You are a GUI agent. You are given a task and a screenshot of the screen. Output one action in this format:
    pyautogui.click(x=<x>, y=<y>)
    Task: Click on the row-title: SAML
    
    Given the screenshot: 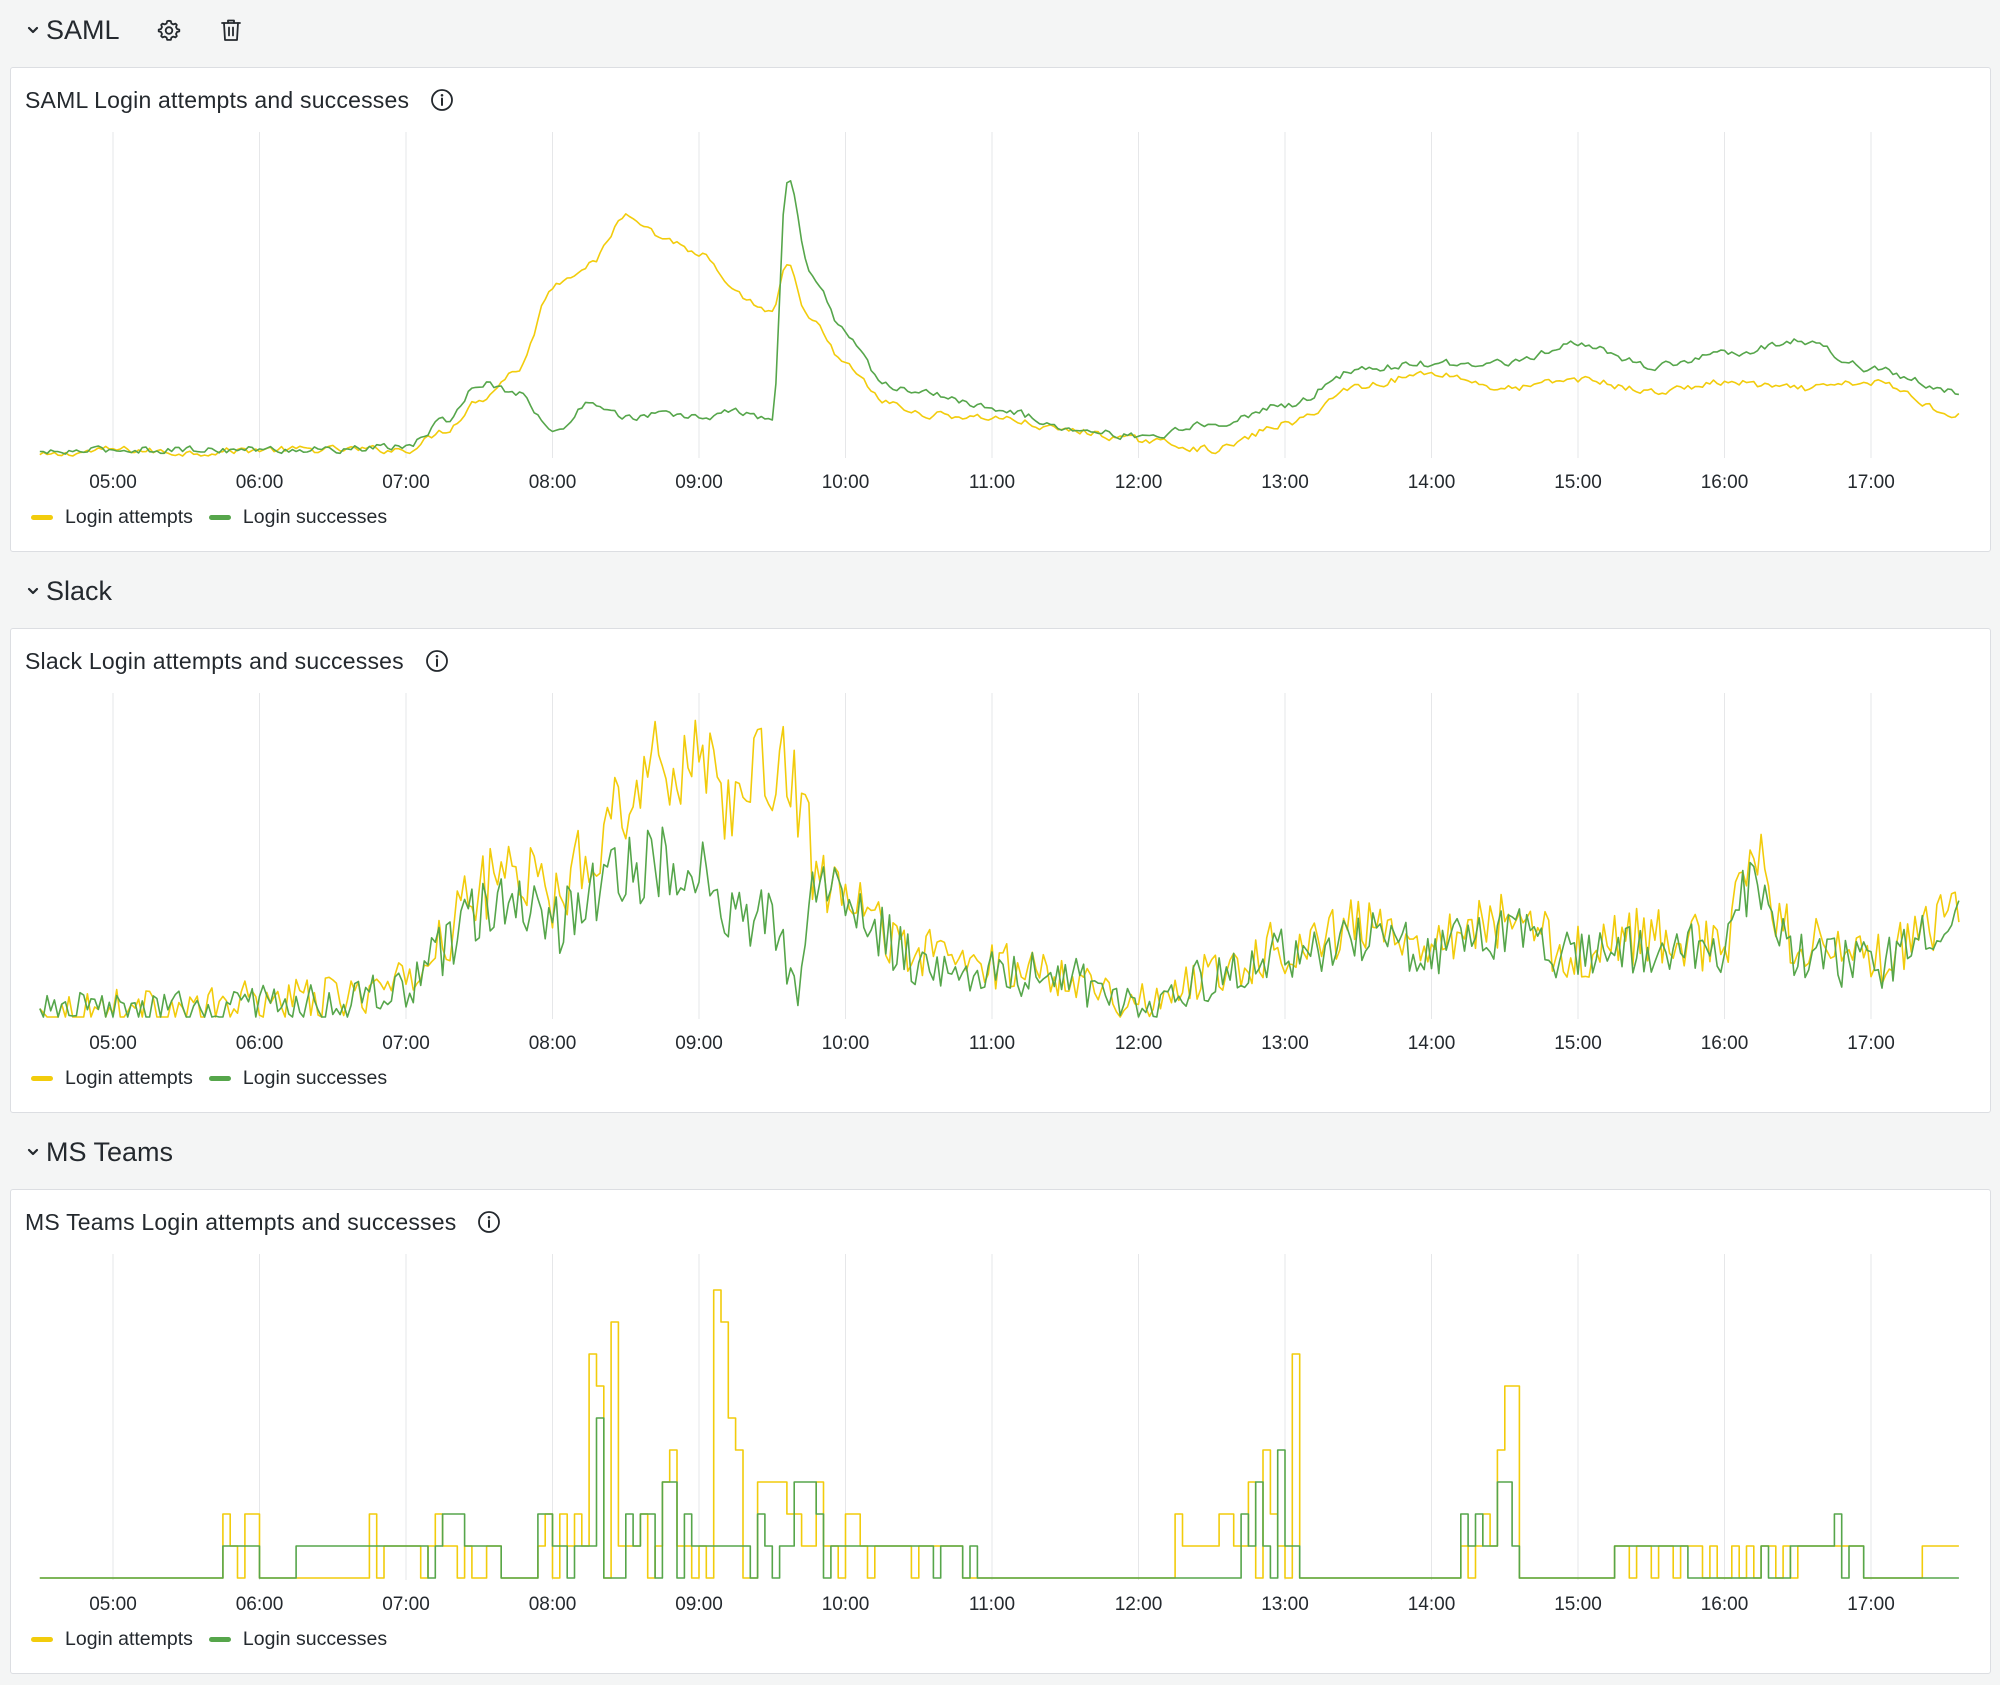 What is the action you would take?
    pyautogui.click(x=83, y=29)
    